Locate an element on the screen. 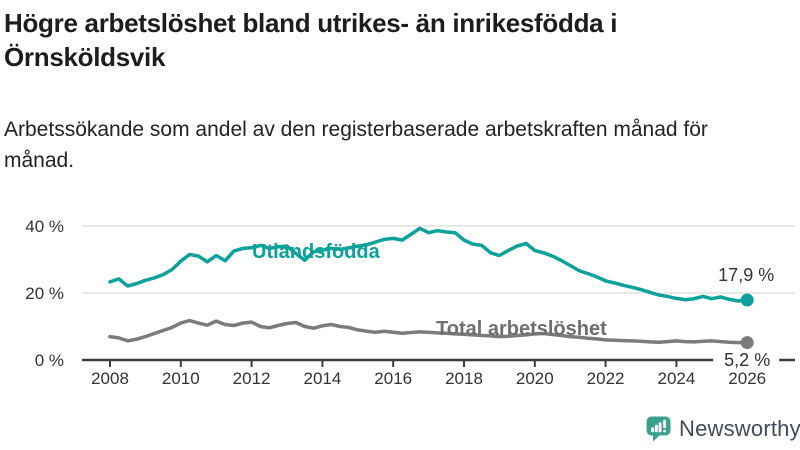  x-axis-label: 2024 is located at coordinates (676, 378).